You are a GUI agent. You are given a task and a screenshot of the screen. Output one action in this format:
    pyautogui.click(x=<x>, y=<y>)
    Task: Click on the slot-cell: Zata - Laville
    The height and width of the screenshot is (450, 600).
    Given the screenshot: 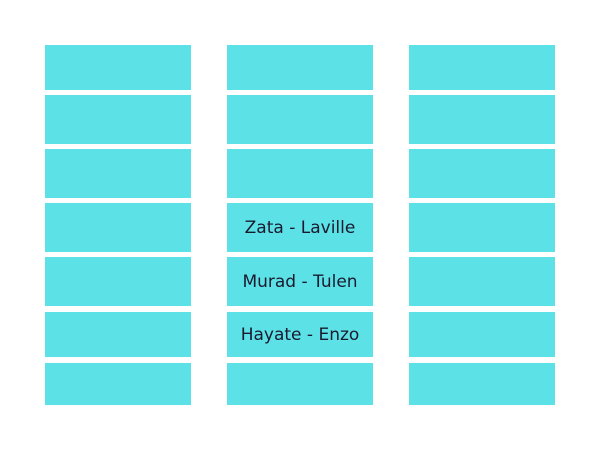 What is the action you would take?
    pyautogui.click(x=300, y=227)
    